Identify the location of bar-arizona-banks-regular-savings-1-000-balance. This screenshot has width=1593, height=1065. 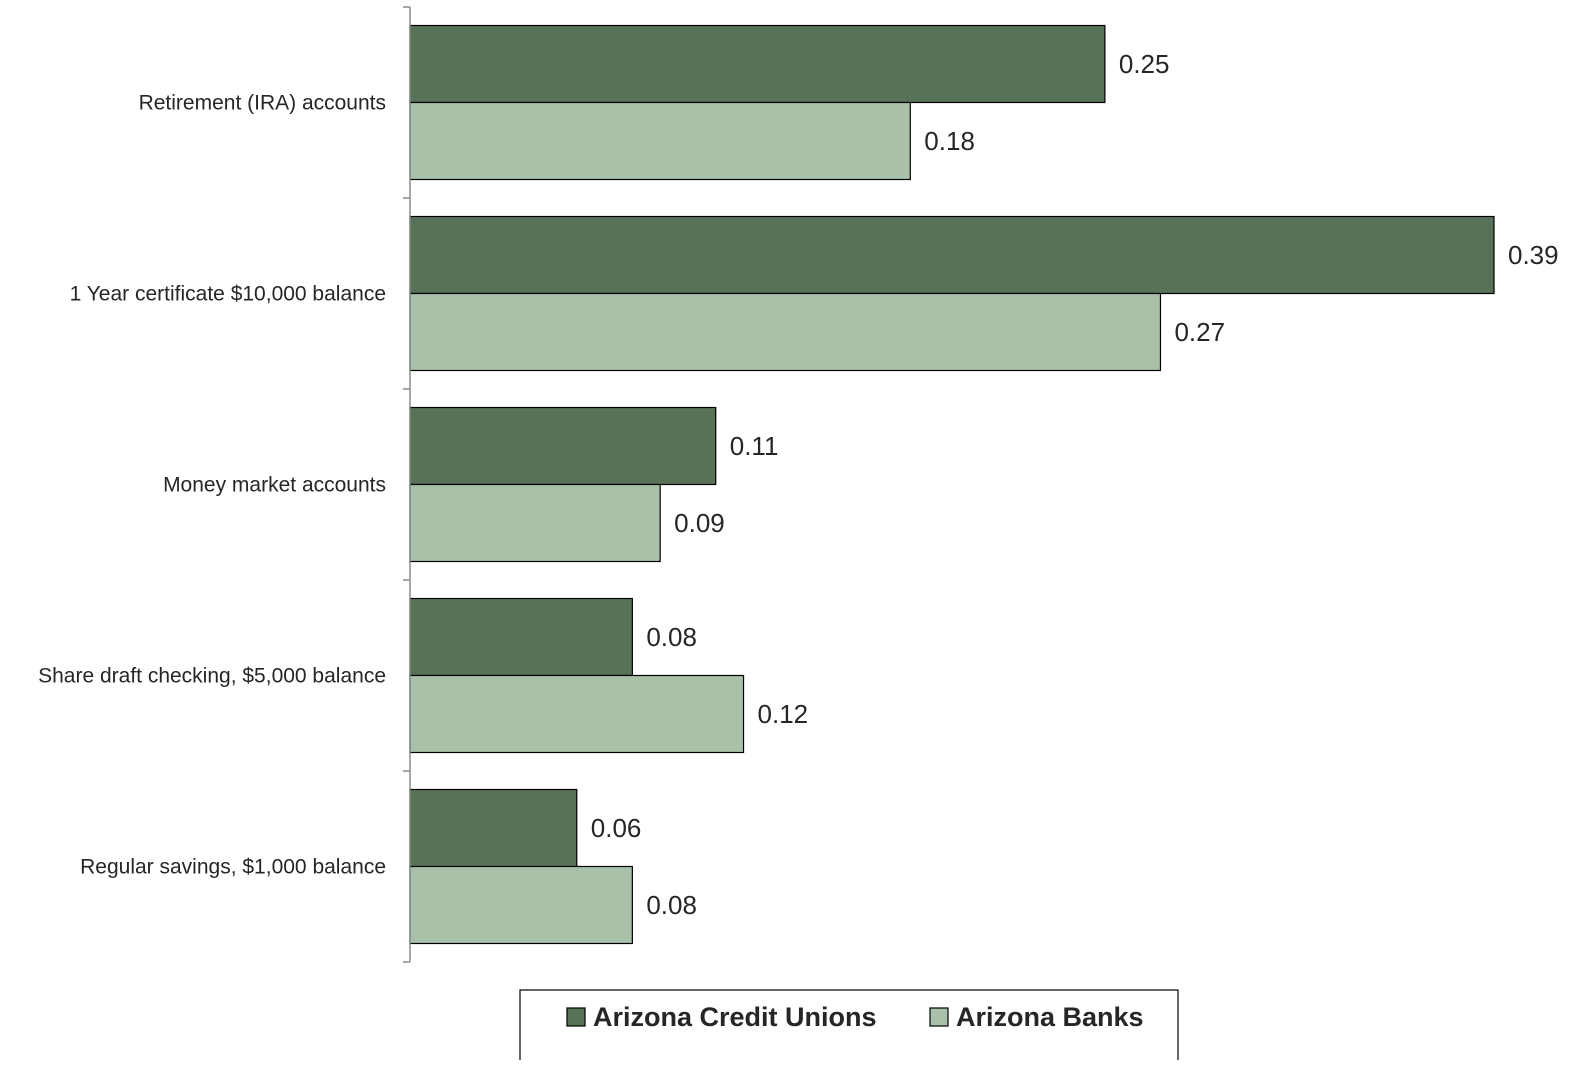
(521, 905).